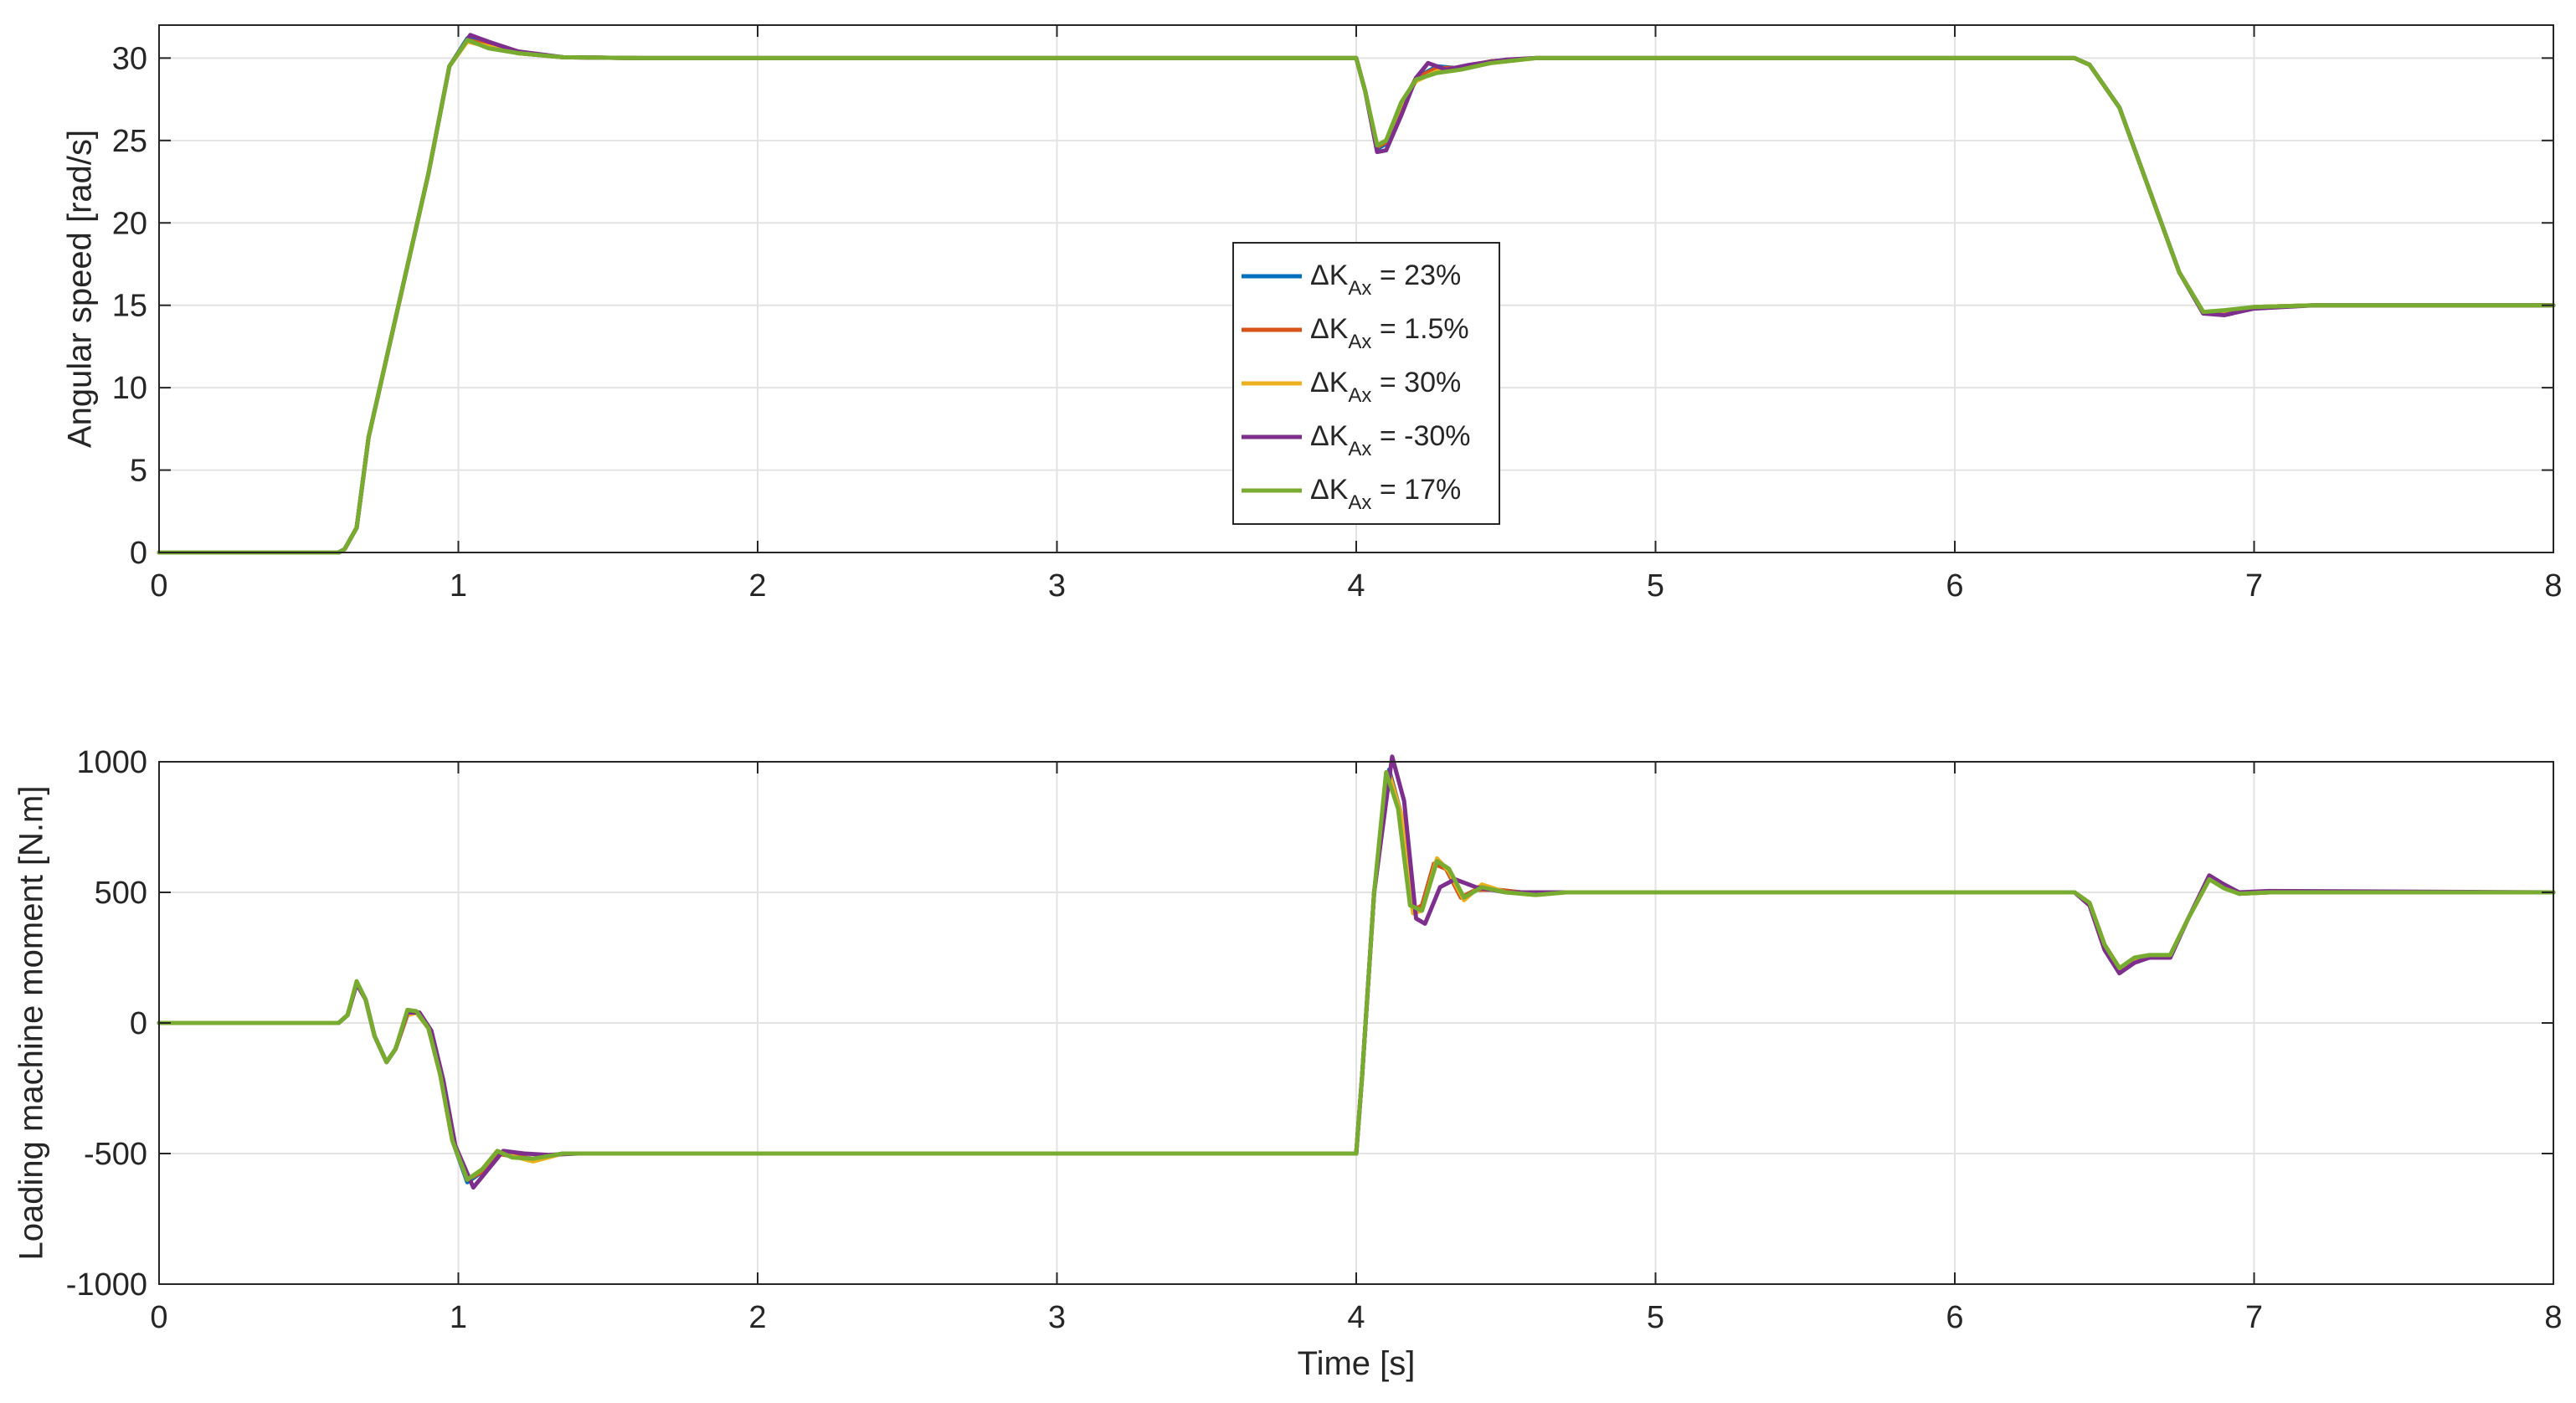 The width and height of the screenshot is (2576, 1403). What do you see at coordinates (1385, 494) in the screenshot?
I see `legend-entry-4: ΔKAx = 17%` at bounding box center [1385, 494].